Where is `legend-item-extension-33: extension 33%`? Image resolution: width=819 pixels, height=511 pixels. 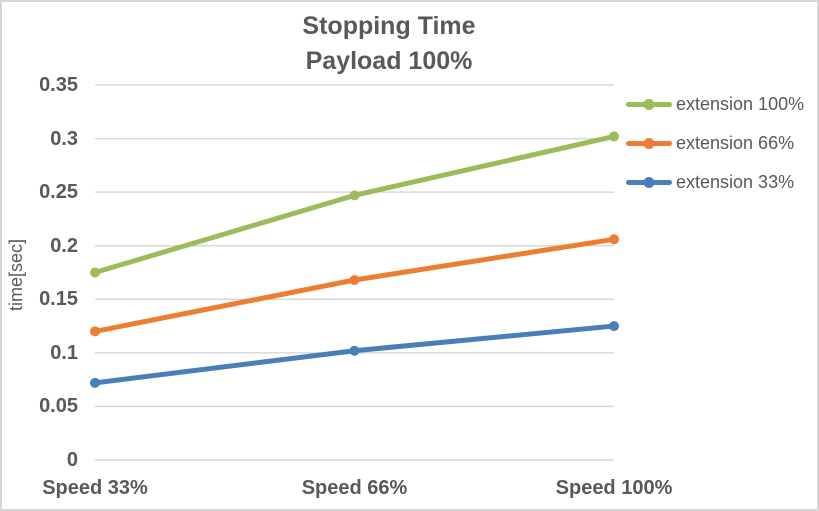
legend-item-extension-33: extension 33% is located at coordinates (714, 182).